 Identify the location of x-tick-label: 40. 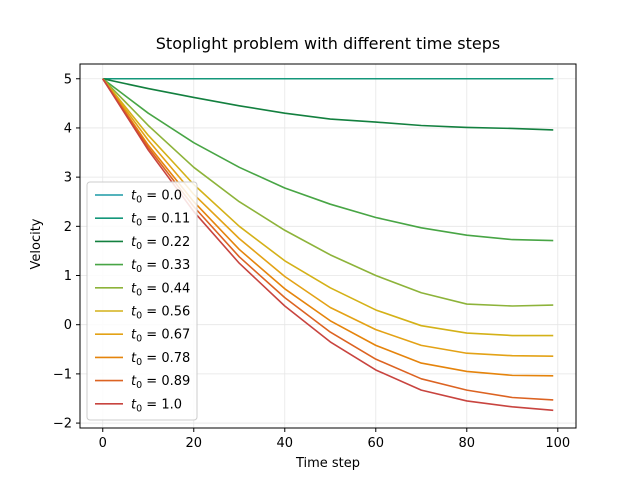
(284, 443).